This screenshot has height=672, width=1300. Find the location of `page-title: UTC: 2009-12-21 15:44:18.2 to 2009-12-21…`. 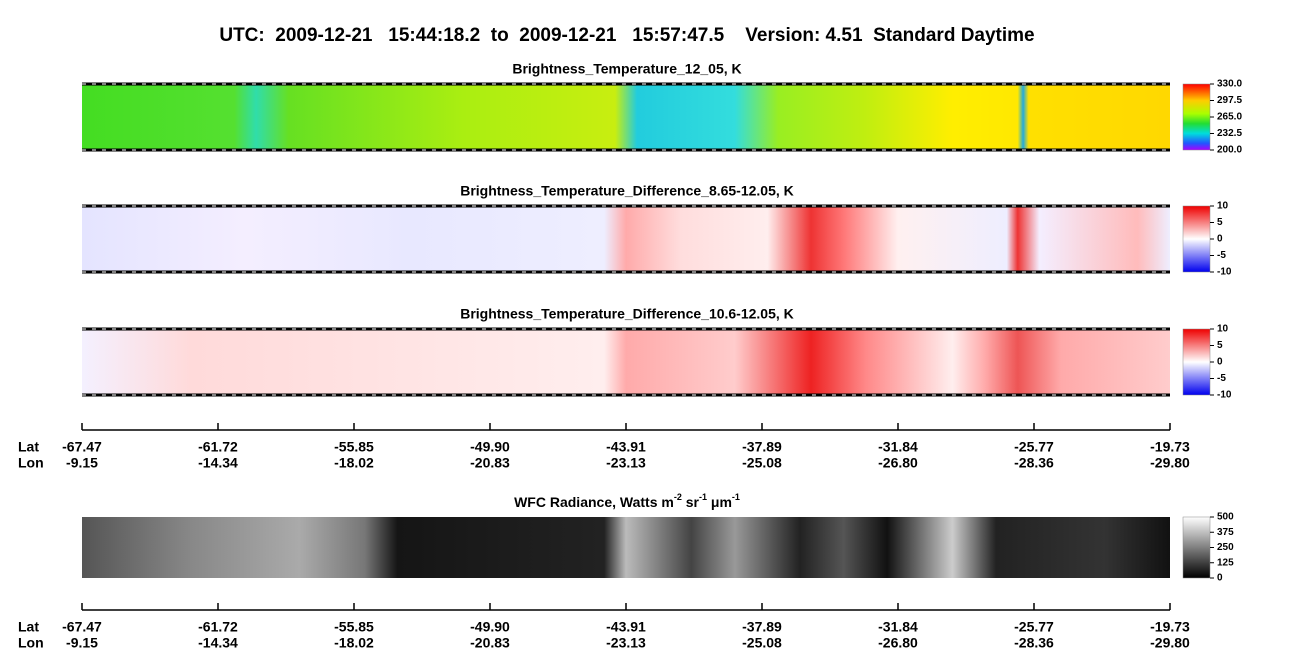

page-title: UTC: 2009-12-21 15:44:18.2 to 2009-12-21… is located at coordinates (626, 35).